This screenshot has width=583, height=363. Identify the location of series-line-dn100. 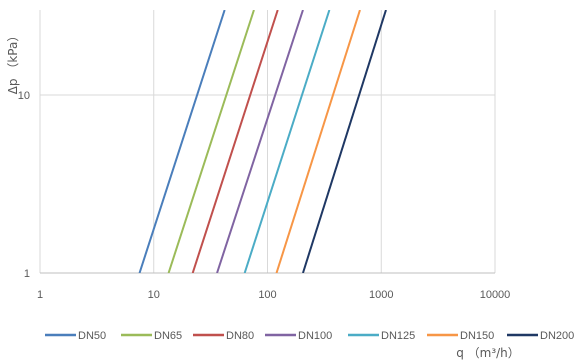
(260, 141).